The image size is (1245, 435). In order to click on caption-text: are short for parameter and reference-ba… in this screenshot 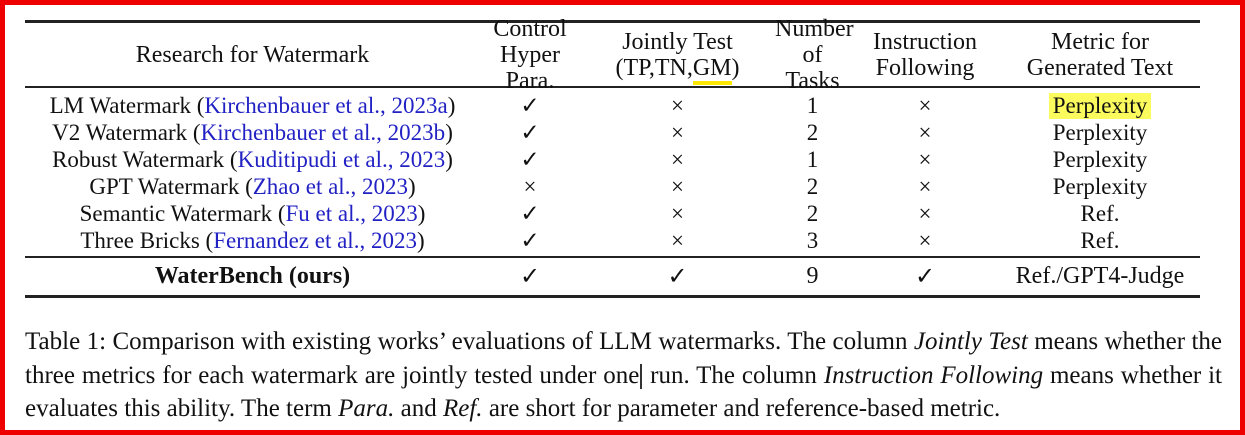, I will do `click(741, 408)`.